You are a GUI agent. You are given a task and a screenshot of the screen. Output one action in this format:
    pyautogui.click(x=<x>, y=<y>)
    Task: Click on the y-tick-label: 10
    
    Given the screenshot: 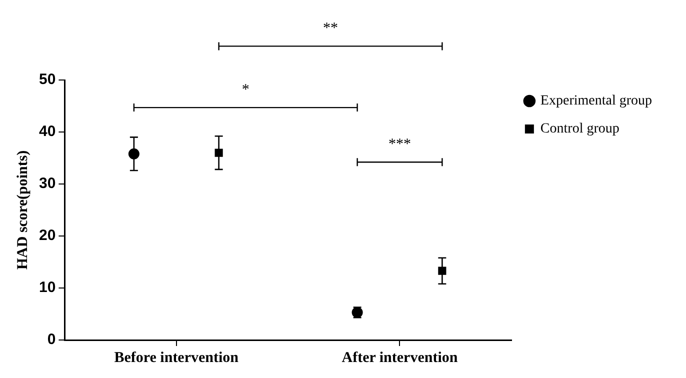 What is the action you would take?
    pyautogui.click(x=47, y=287)
    